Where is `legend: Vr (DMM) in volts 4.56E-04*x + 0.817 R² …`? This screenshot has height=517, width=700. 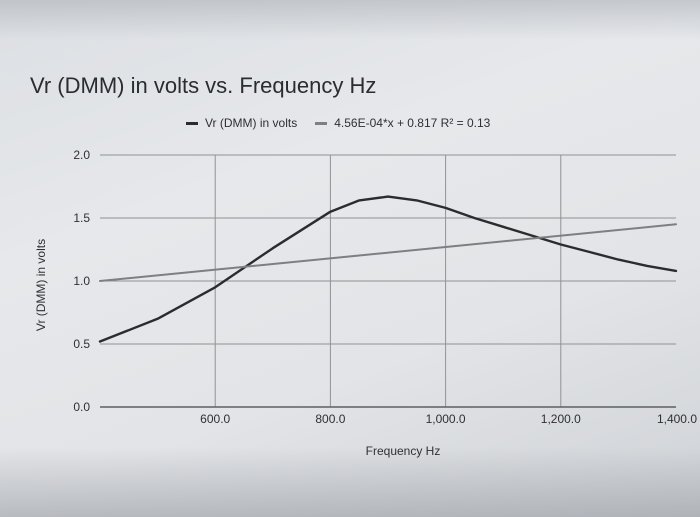
legend: Vr (DMM) in volts 4.56E-04*x + 0.817 R² … is located at coordinates (347, 123).